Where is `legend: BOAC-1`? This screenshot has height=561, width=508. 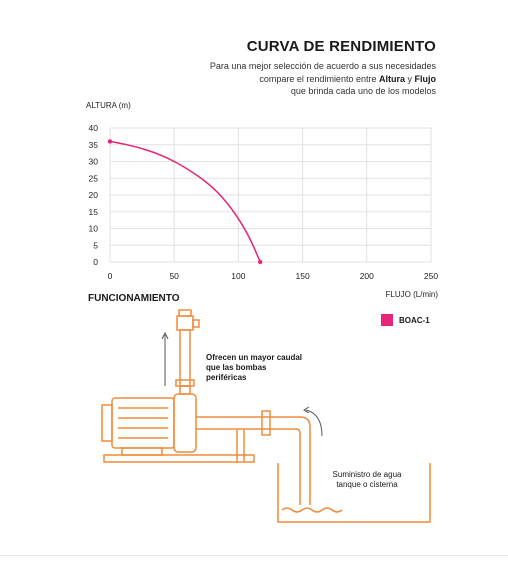
legend: BOAC-1 is located at coordinates (405, 320).